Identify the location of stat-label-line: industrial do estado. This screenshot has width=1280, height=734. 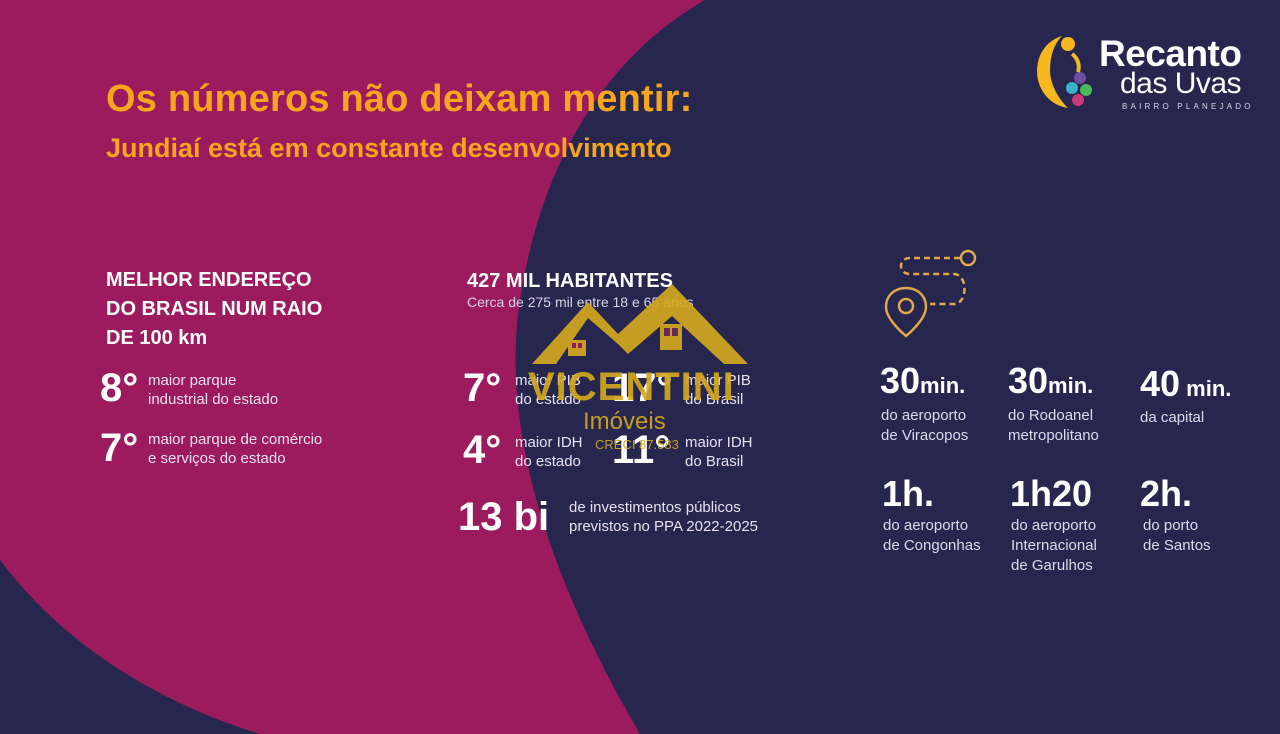
(213, 399).